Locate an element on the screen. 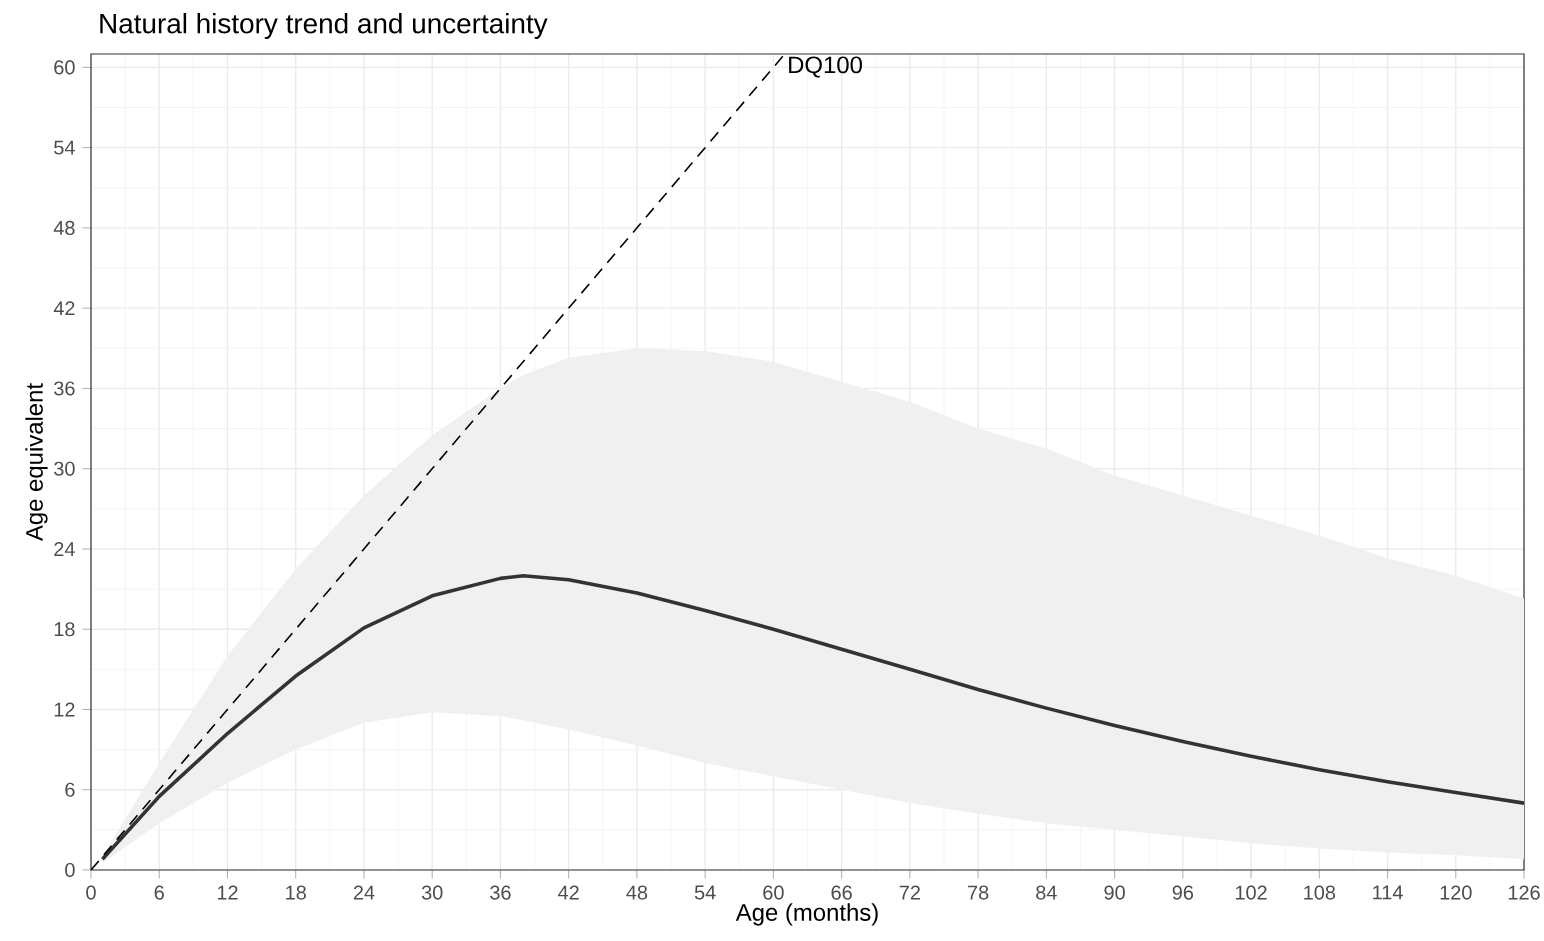 The width and height of the screenshot is (1544, 941). y-tick-label: 0 is located at coordinates (70, 870).